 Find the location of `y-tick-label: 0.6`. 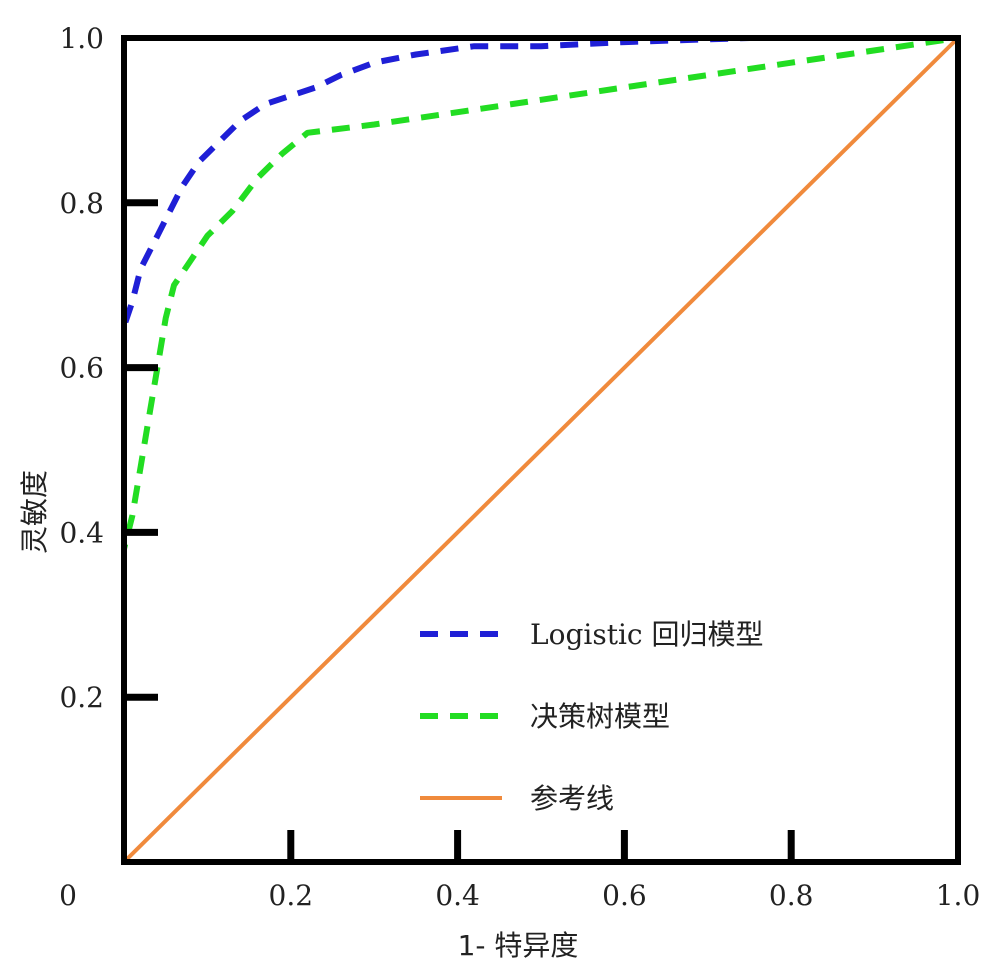

y-tick-label: 0.6 is located at coordinates (81, 368).